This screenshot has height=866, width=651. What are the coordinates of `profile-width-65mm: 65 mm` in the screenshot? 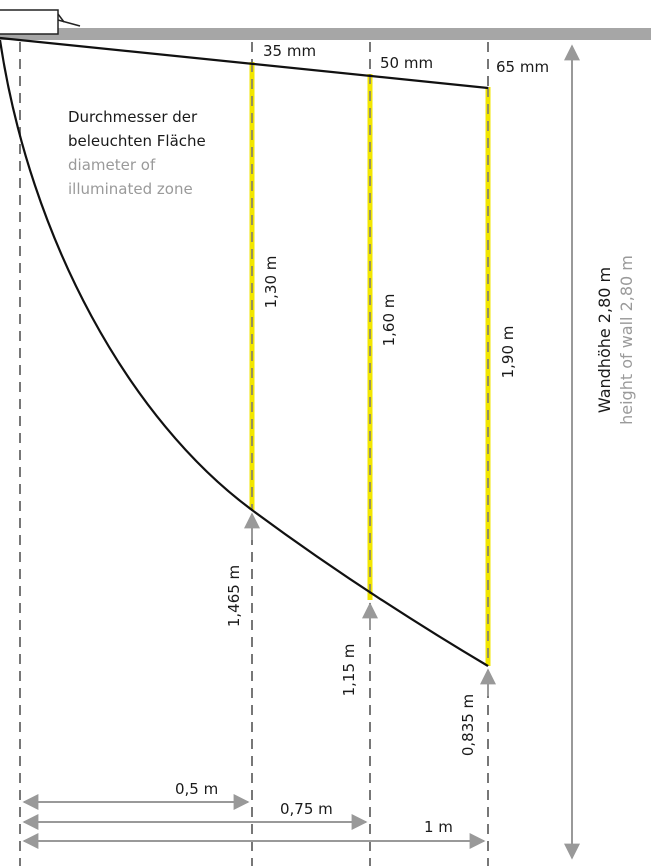 It's located at (522, 67).